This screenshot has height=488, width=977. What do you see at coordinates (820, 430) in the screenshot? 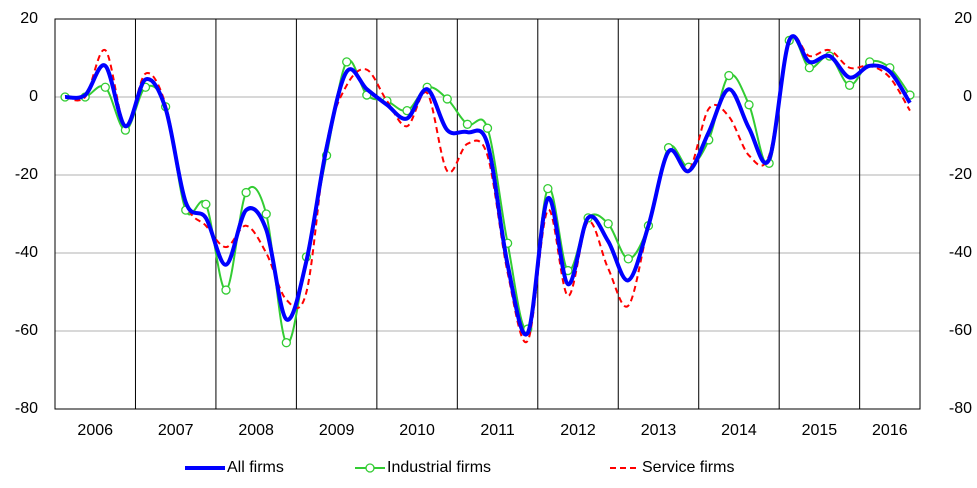
I see `x-tick-label: 2015` at bounding box center [820, 430].